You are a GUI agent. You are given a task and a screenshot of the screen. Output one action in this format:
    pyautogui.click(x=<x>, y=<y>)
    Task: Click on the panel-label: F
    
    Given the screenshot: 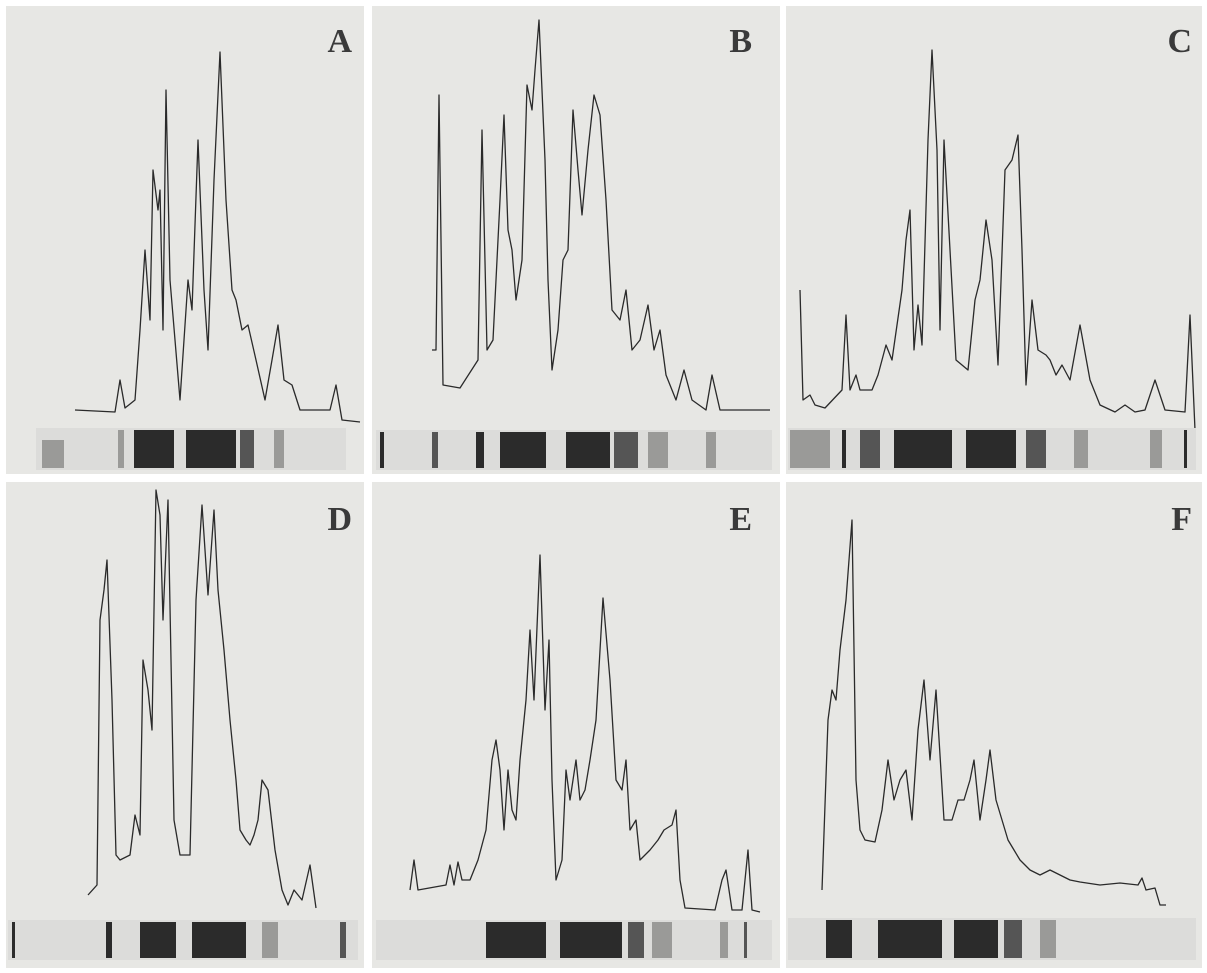 What is the action you would take?
    pyautogui.click(x=1181, y=519)
    